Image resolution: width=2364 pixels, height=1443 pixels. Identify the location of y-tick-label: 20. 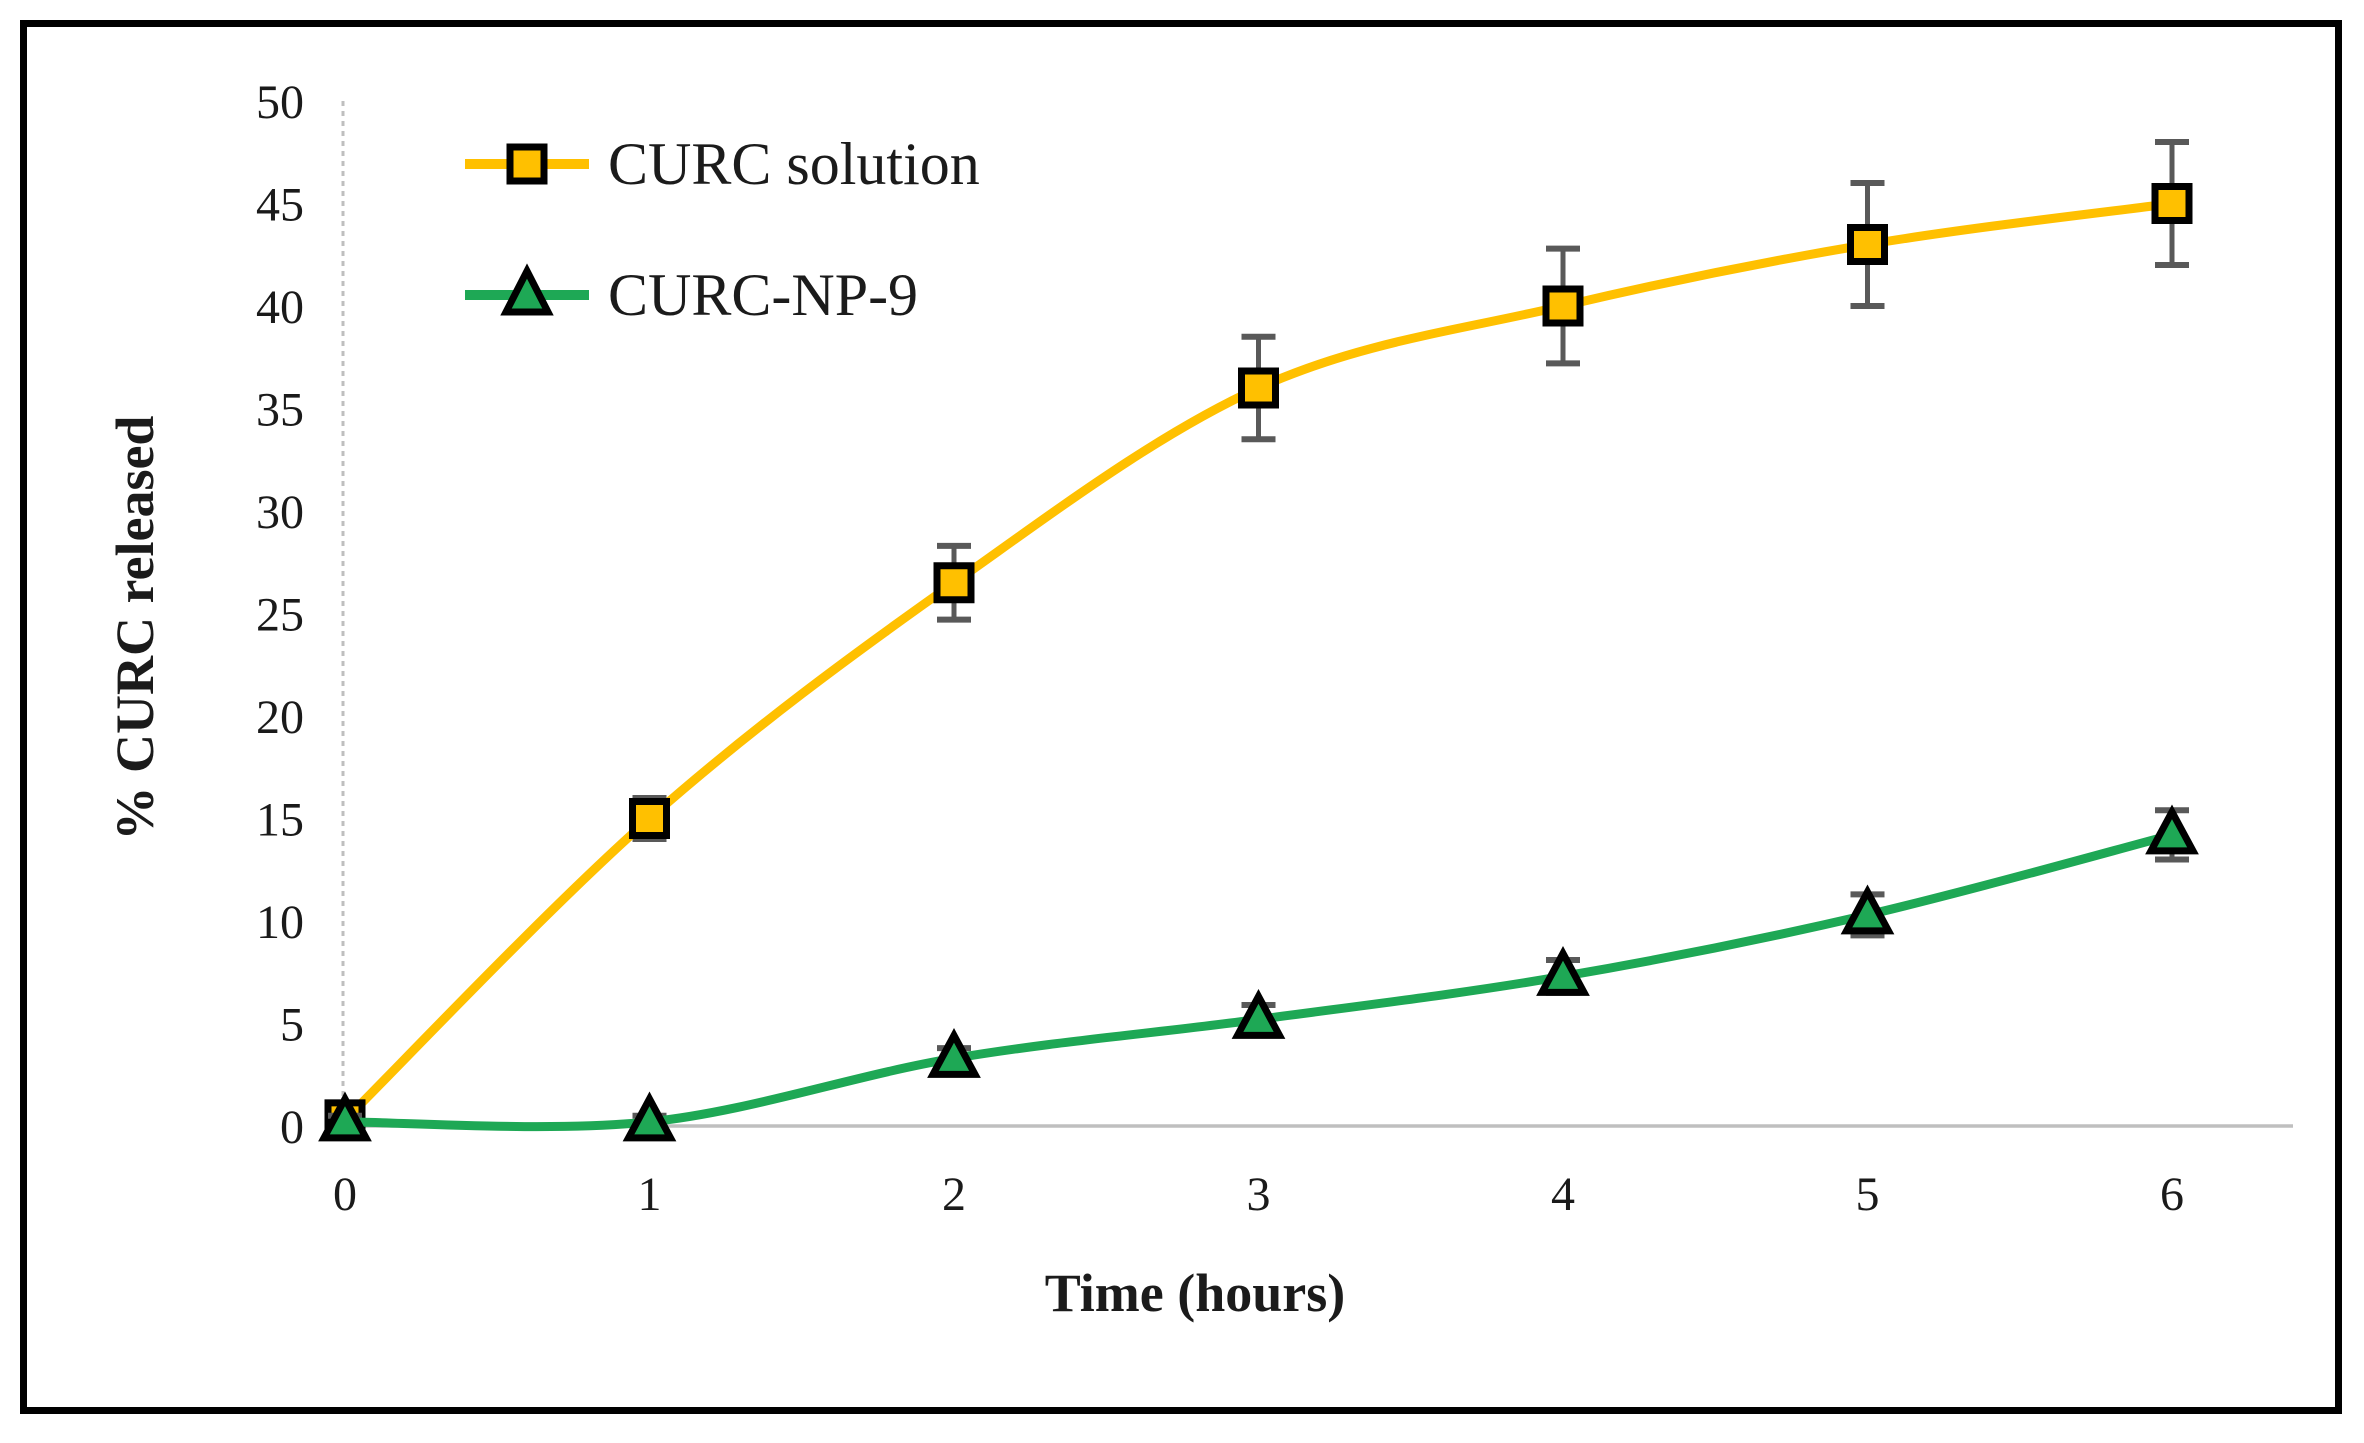
(280, 717).